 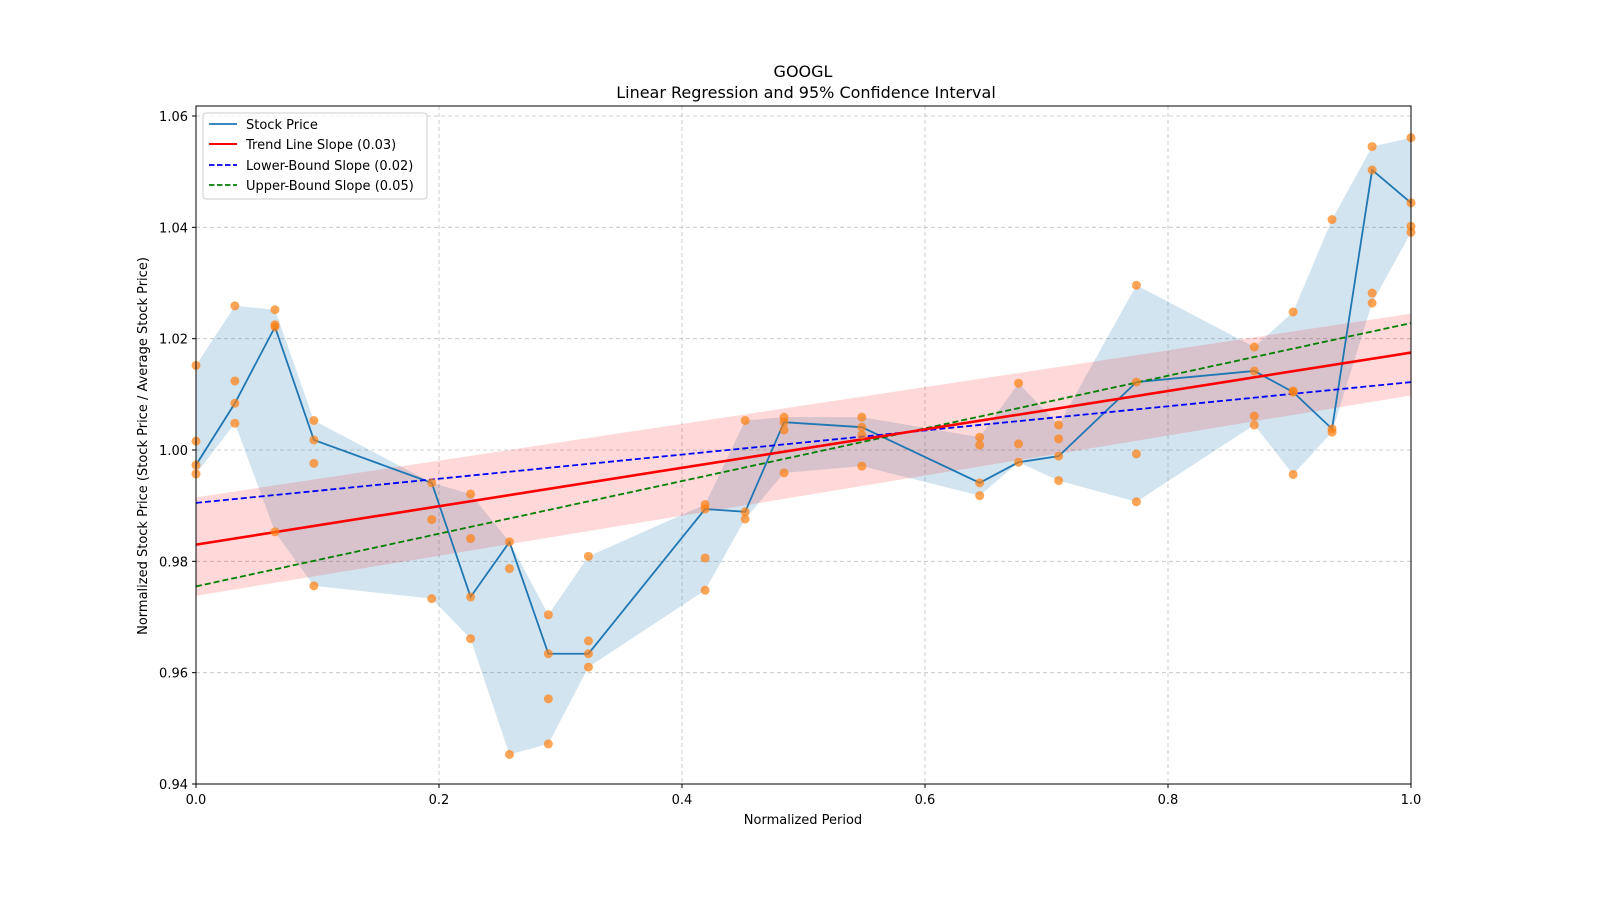 What do you see at coordinates (439, 800) in the screenshot?
I see `x-tick-label: 0.2` at bounding box center [439, 800].